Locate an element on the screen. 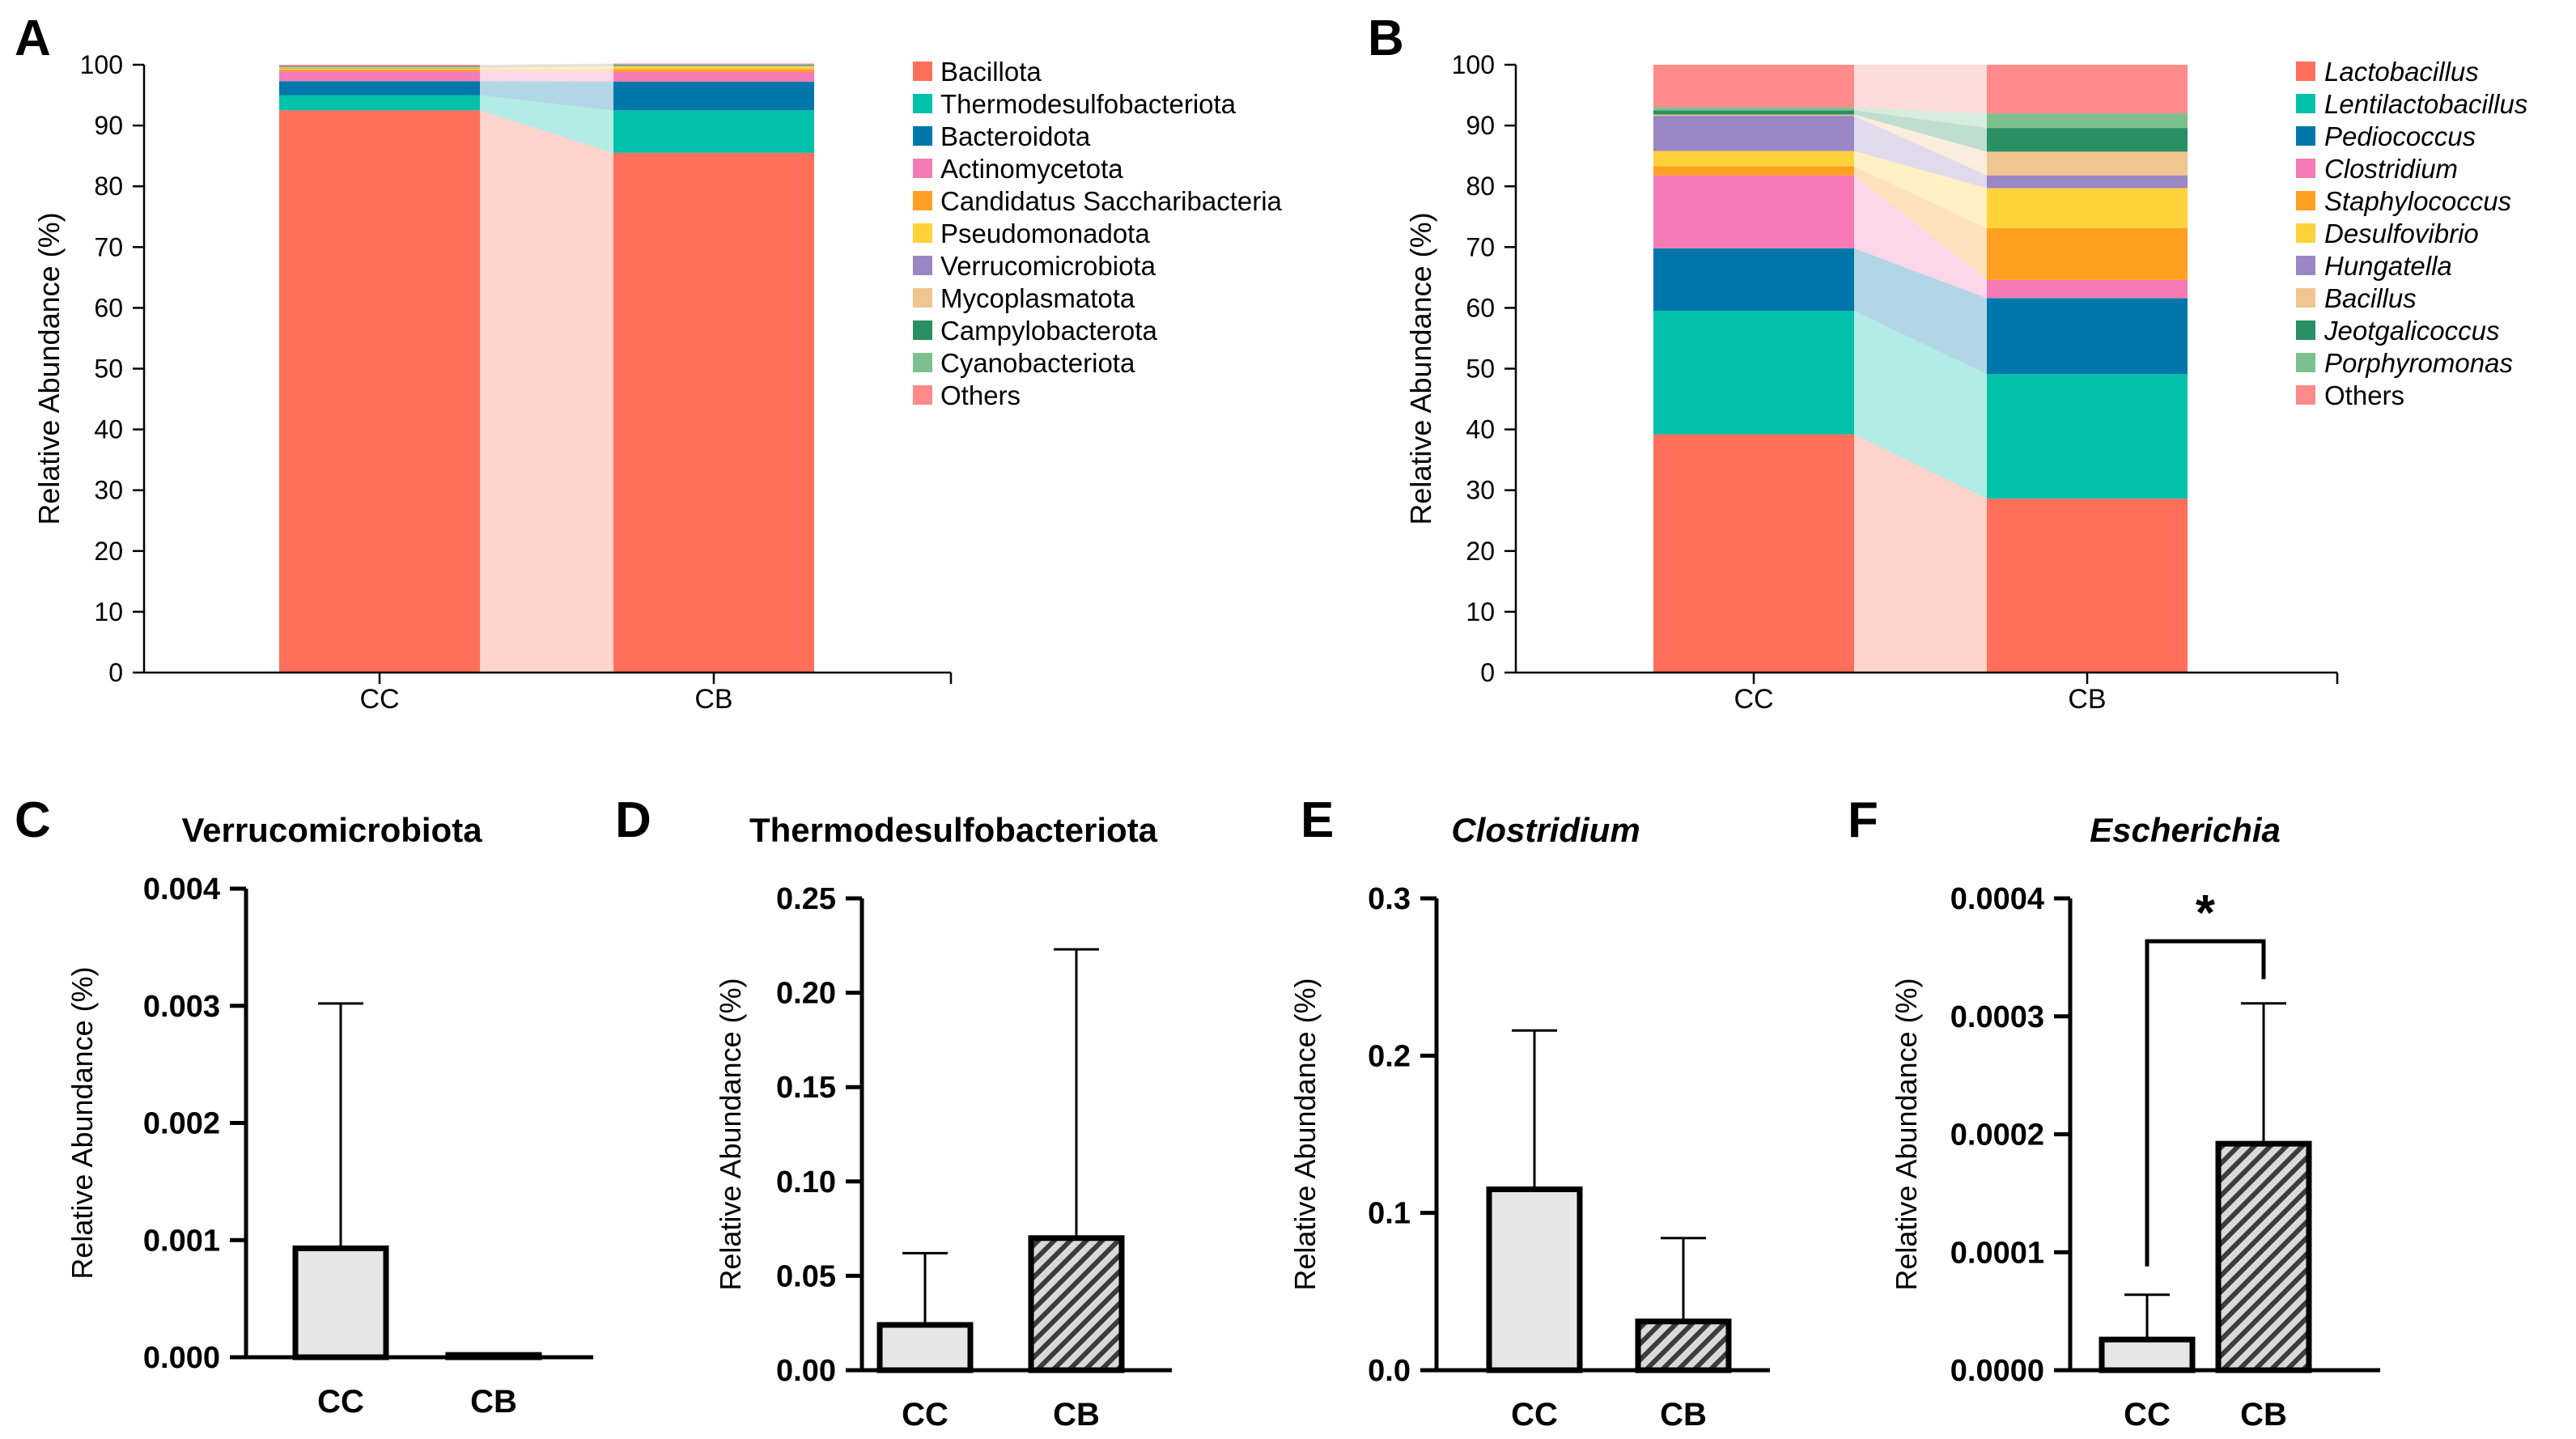 The image size is (2576, 1439). y-tick-label: 40 is located at coordinates (1480, 429).